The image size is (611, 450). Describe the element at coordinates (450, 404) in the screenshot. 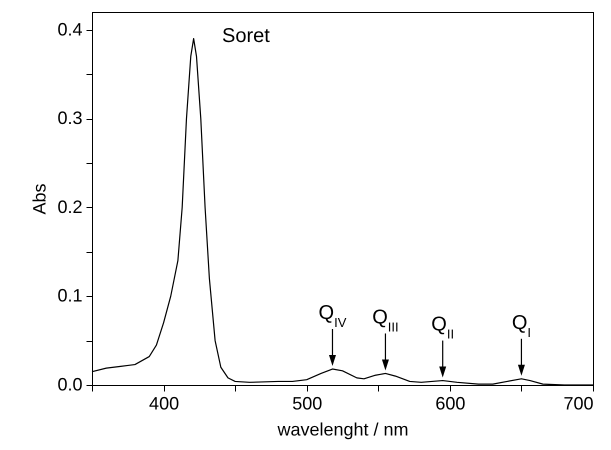

I see `x-tick-label: 600` at that location.